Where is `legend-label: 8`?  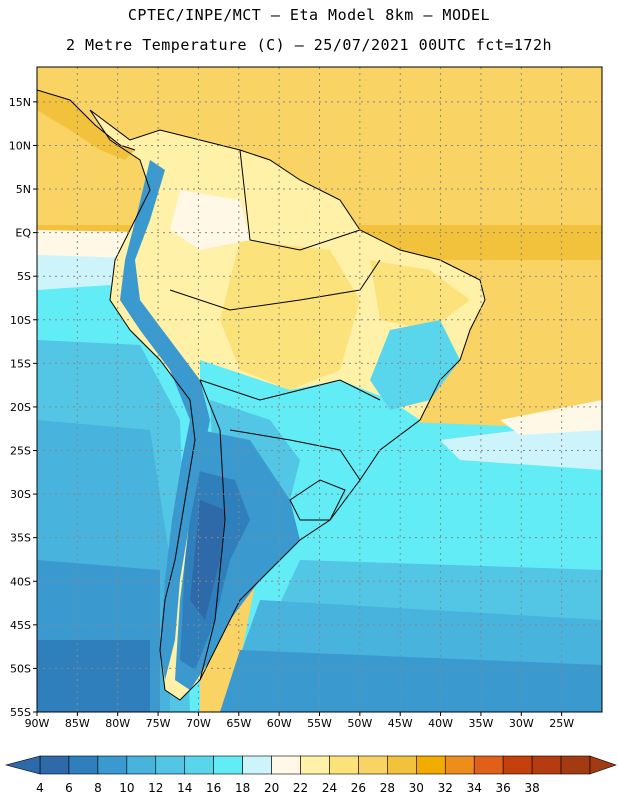
legend-label: 8 is located at coordinates (98, 788).